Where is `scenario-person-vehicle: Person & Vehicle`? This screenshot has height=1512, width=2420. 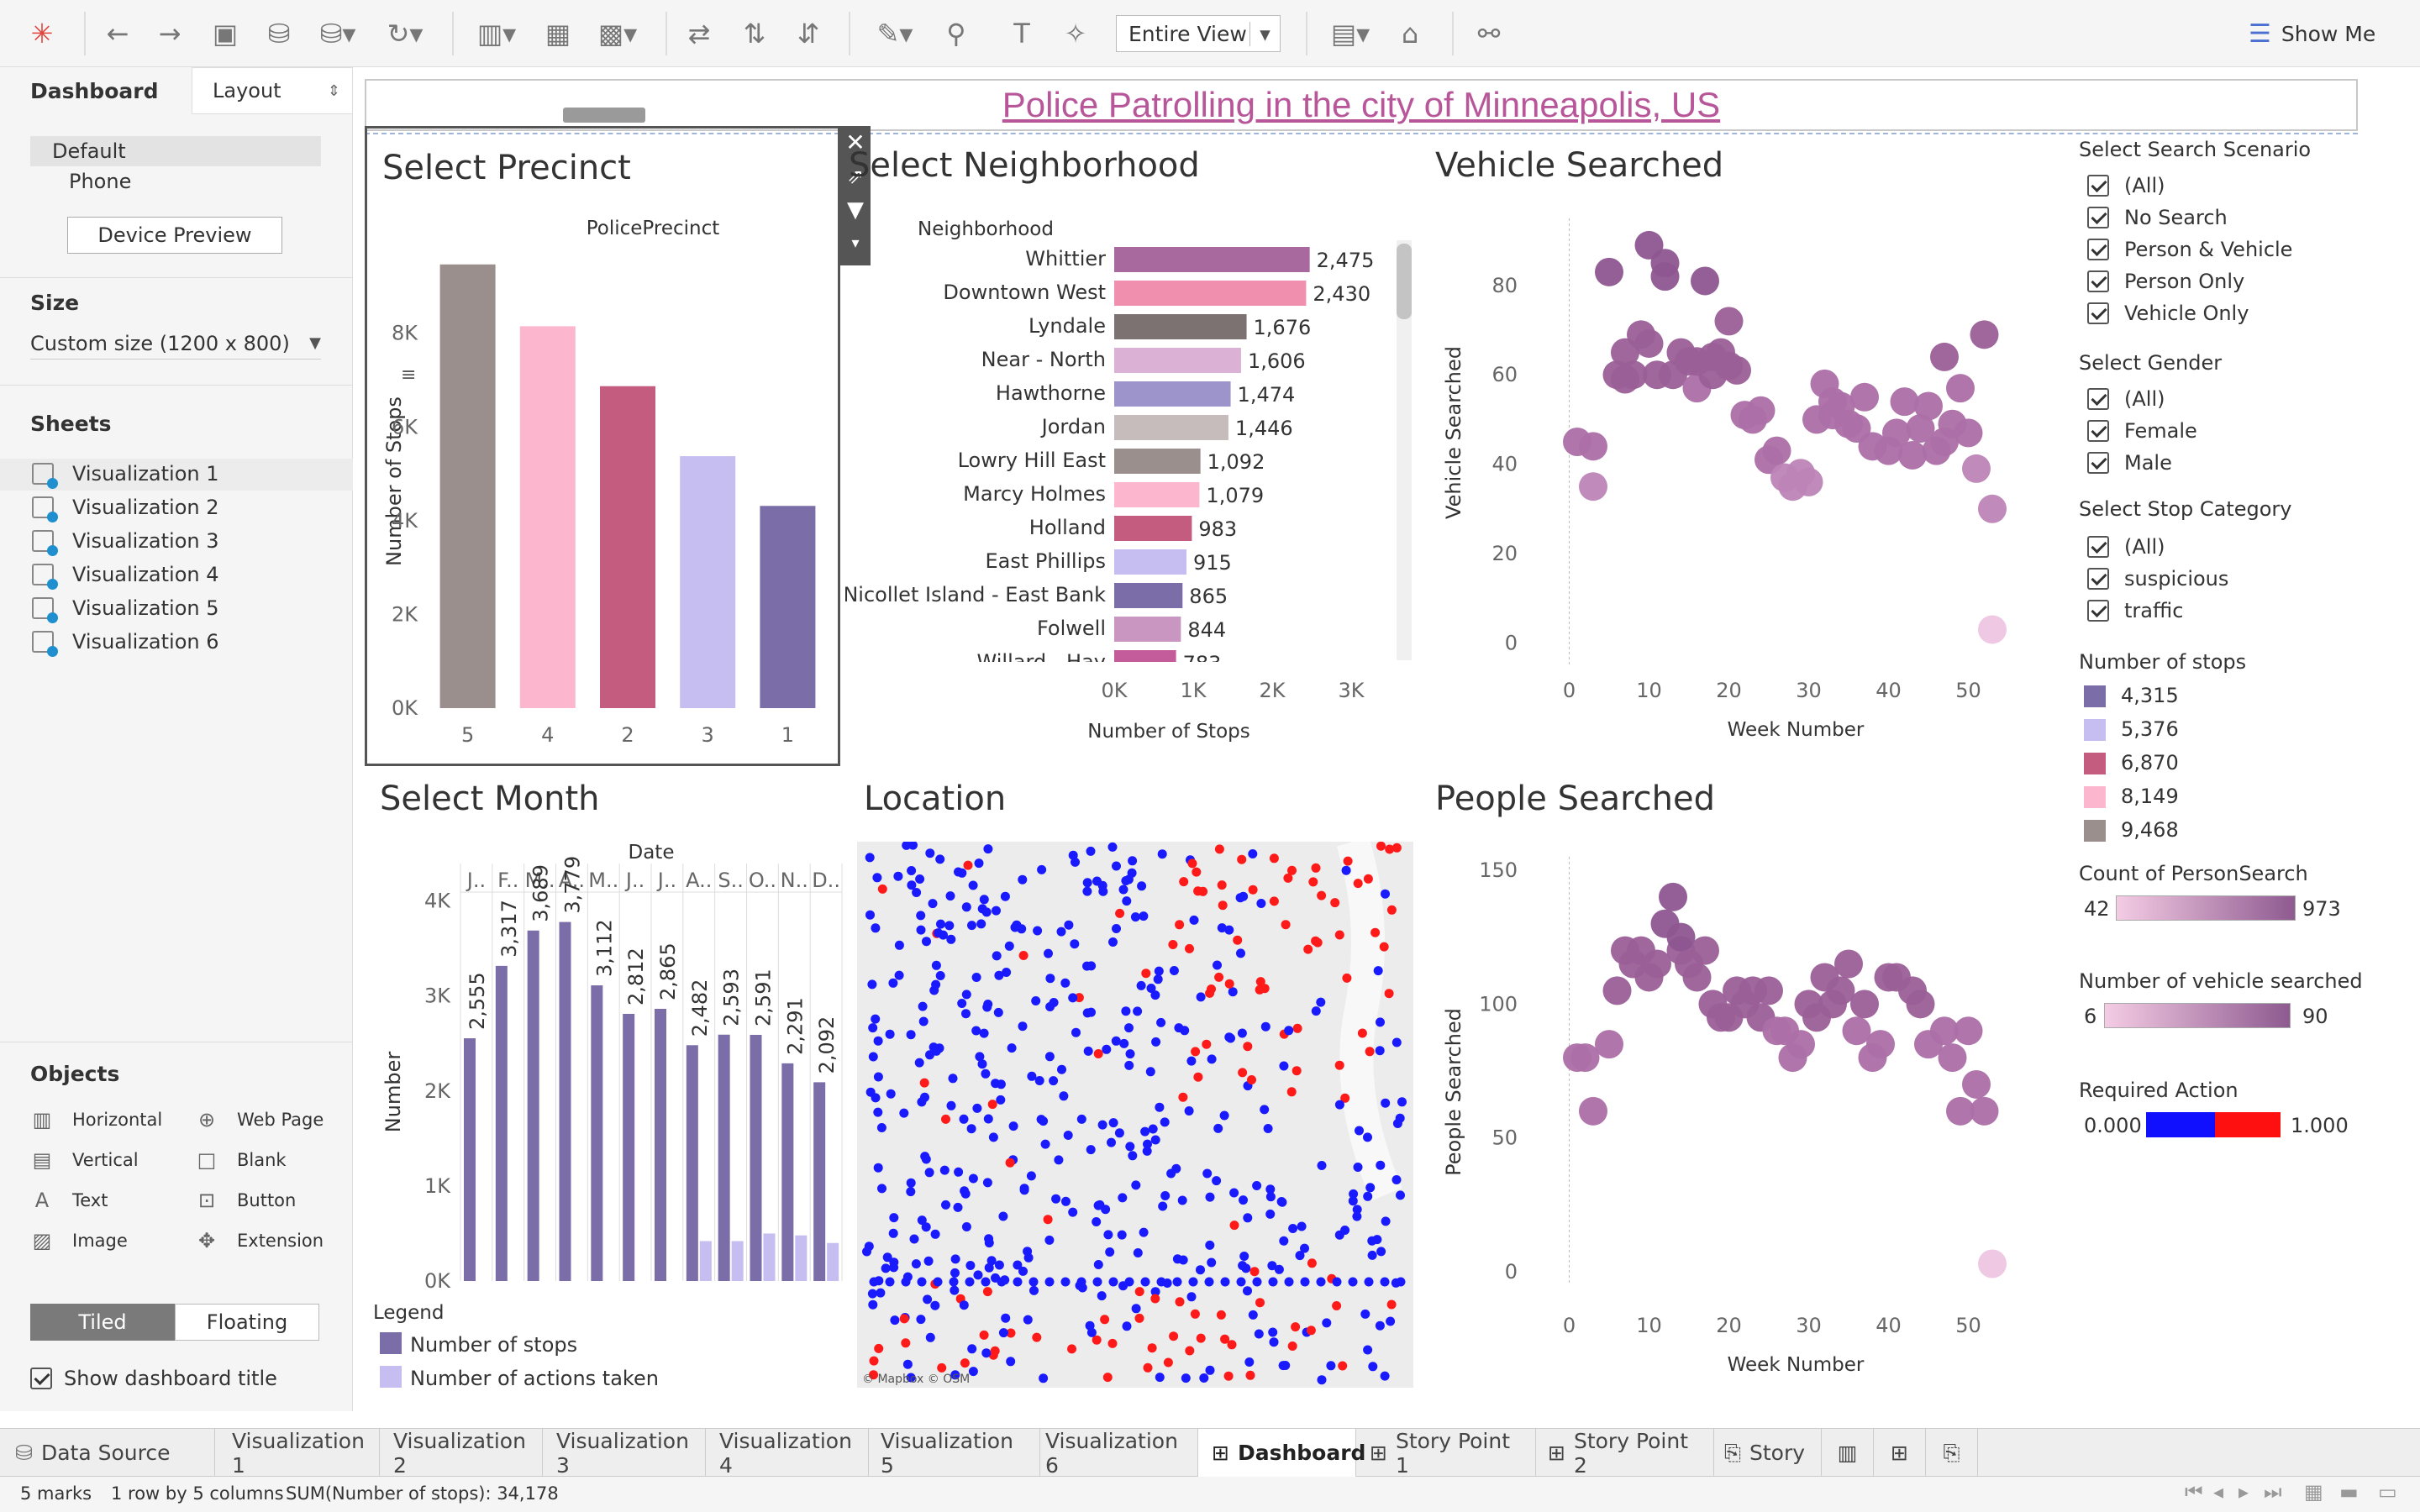
scenario-person-vehicle: Person & Vehicle is located at coordinates (2189, 249).